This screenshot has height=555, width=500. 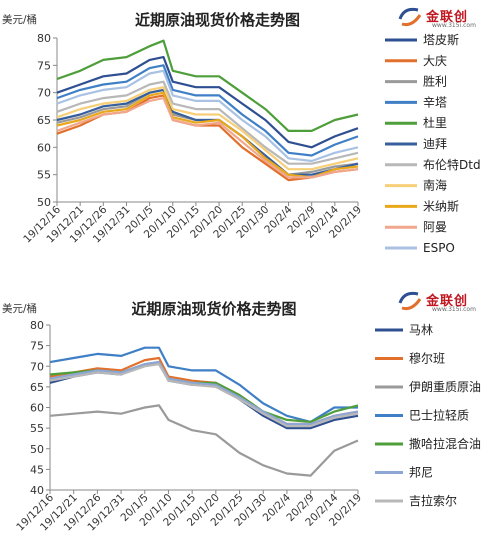 What do you see at coordinates (37, 490) in the screenshot?
I see `y-tick-label: 40` at bounding box center [37, 490].